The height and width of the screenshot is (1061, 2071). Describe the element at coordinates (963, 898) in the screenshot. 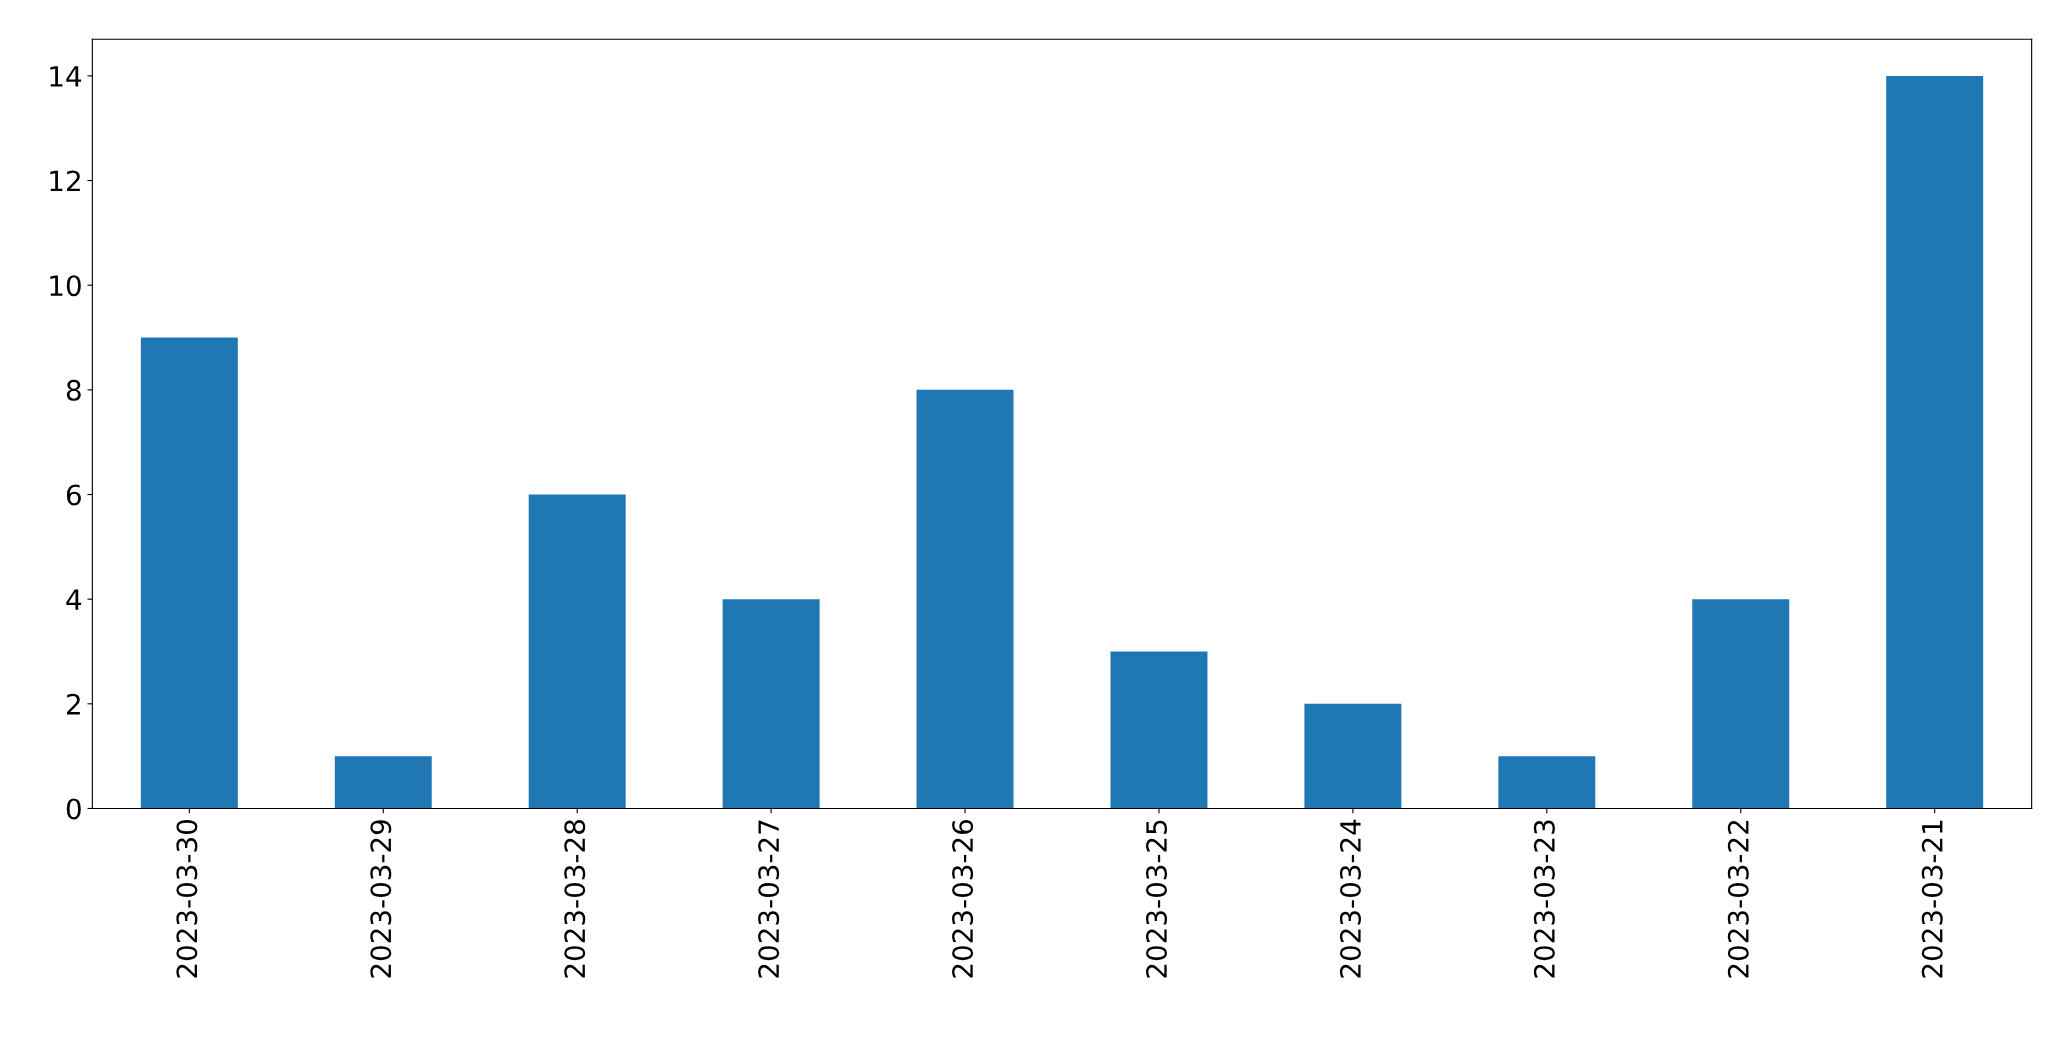

I see `x-tick-label: 2023-03-26` at that location.